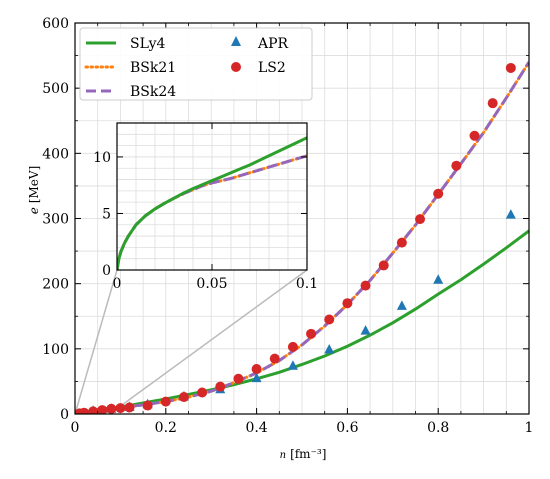 The width and height of the screenshot is (550, 479). What do you see at coordinates (96, 342) in the screenshot?
I see `zoom-line-left` at bounding box center [96, 342].